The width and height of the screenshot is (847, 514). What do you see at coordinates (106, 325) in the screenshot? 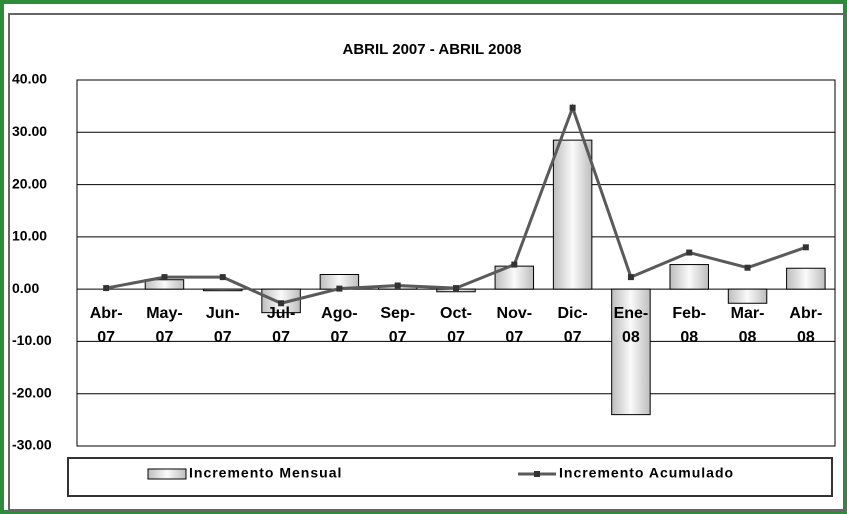
I see `x-tick-label: Abr-07` at bounding box center [106, 325].